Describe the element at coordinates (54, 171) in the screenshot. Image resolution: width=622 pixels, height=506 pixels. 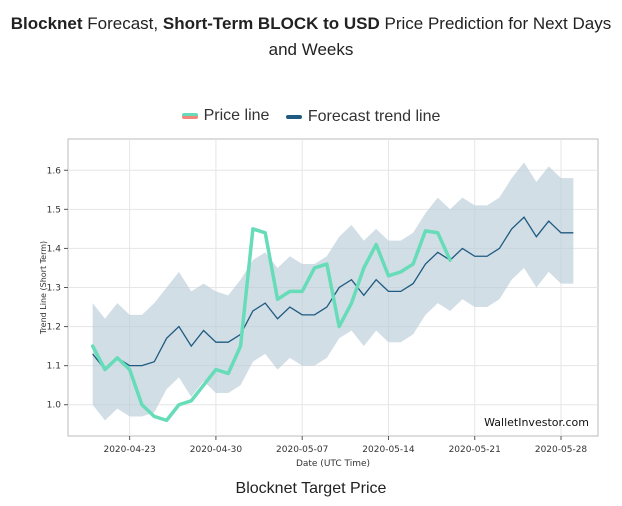
I see `y-tick-label: 1.6` at that location.